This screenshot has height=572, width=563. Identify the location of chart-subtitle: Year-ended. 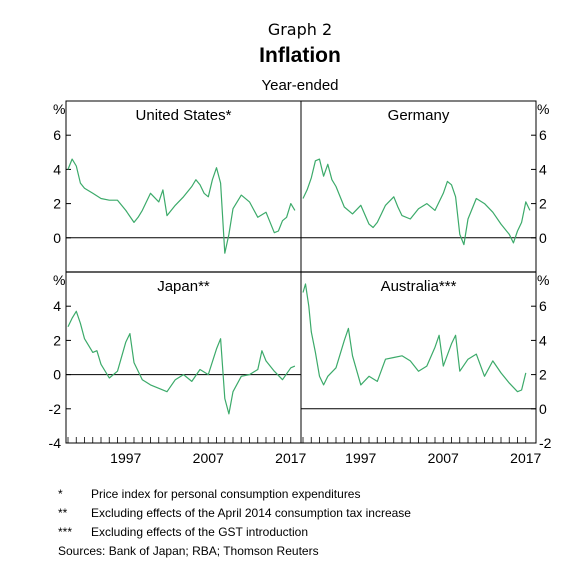
(300, 85).